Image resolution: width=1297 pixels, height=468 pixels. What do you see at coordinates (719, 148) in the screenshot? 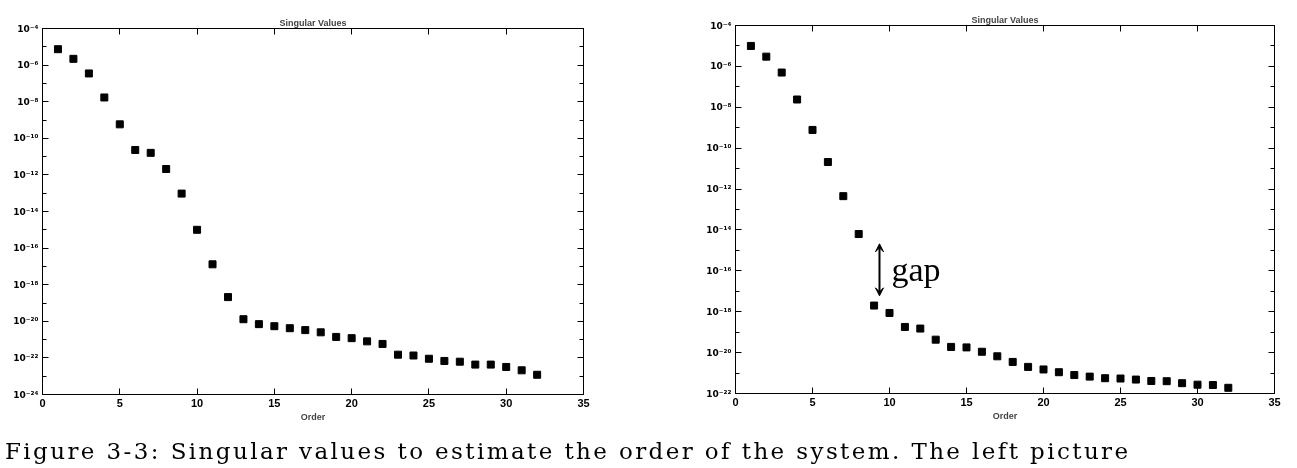
I see `y-tick-label: 10⁻¹⁰` at bounding box center [719, 148].